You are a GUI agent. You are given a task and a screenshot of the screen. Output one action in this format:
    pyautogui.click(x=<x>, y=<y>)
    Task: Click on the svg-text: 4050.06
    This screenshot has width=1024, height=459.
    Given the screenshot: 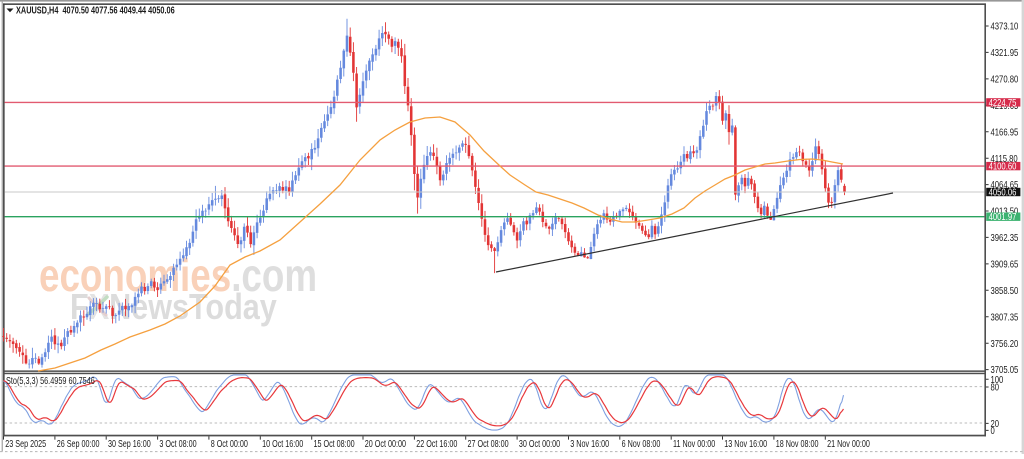 What is the action you would take?
    pyautogui.click(x=1003, y=191)
    